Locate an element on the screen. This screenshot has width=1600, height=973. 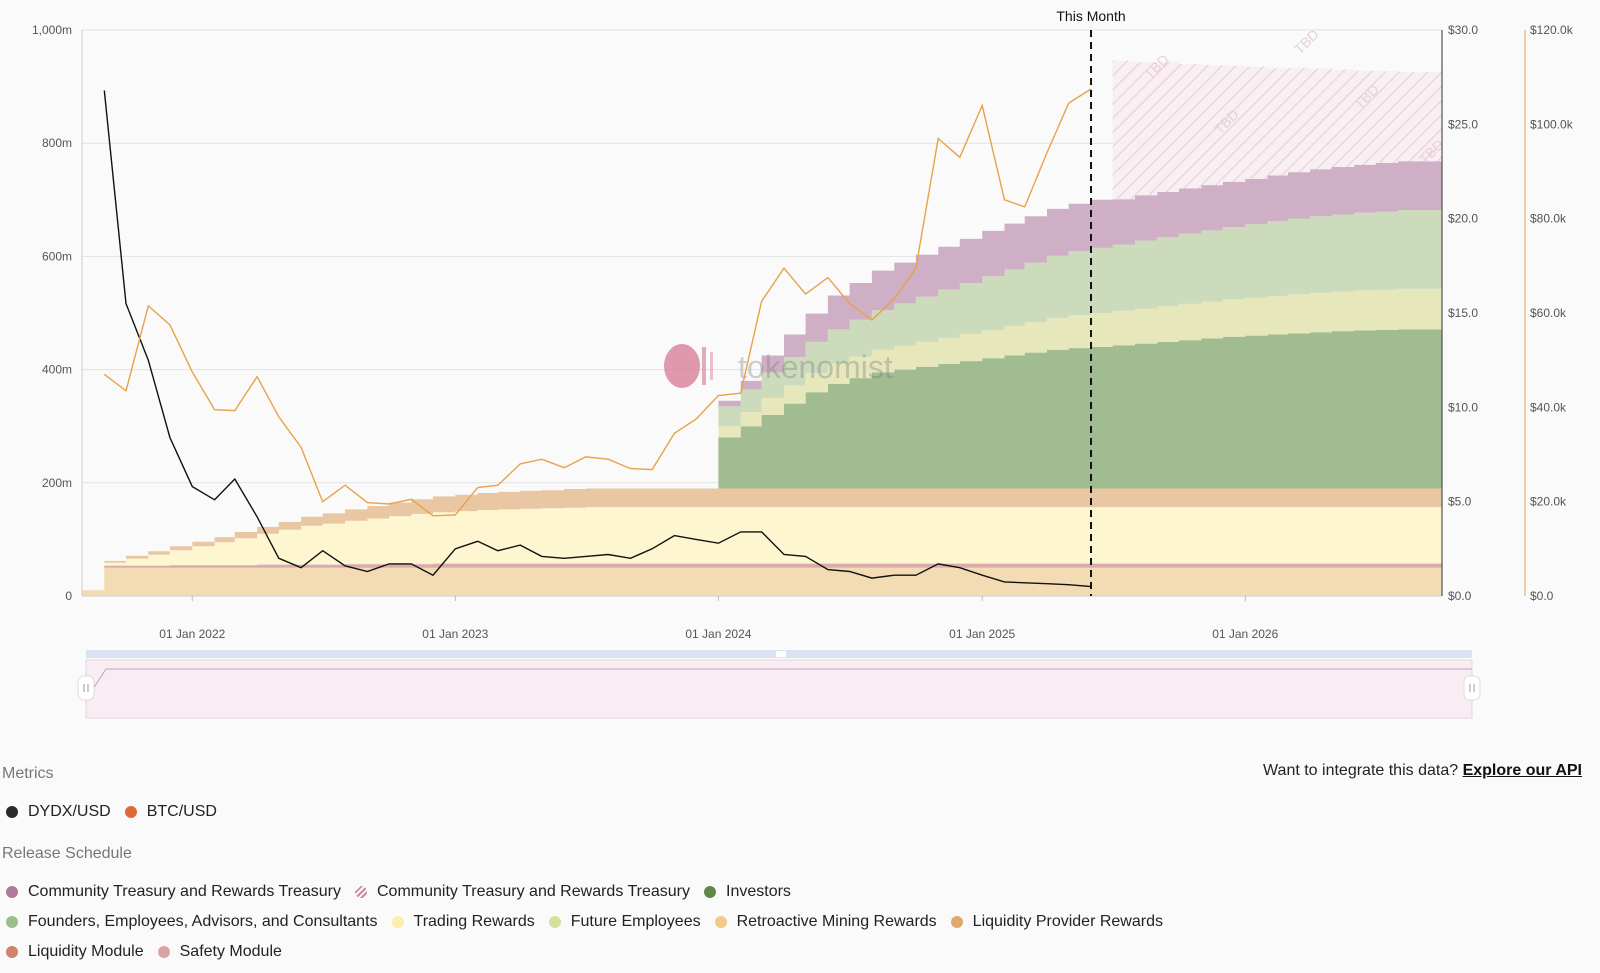
legend-item-liquidity-provider: Liquidity Provider Rewards is located at coordinates (1056, 922).